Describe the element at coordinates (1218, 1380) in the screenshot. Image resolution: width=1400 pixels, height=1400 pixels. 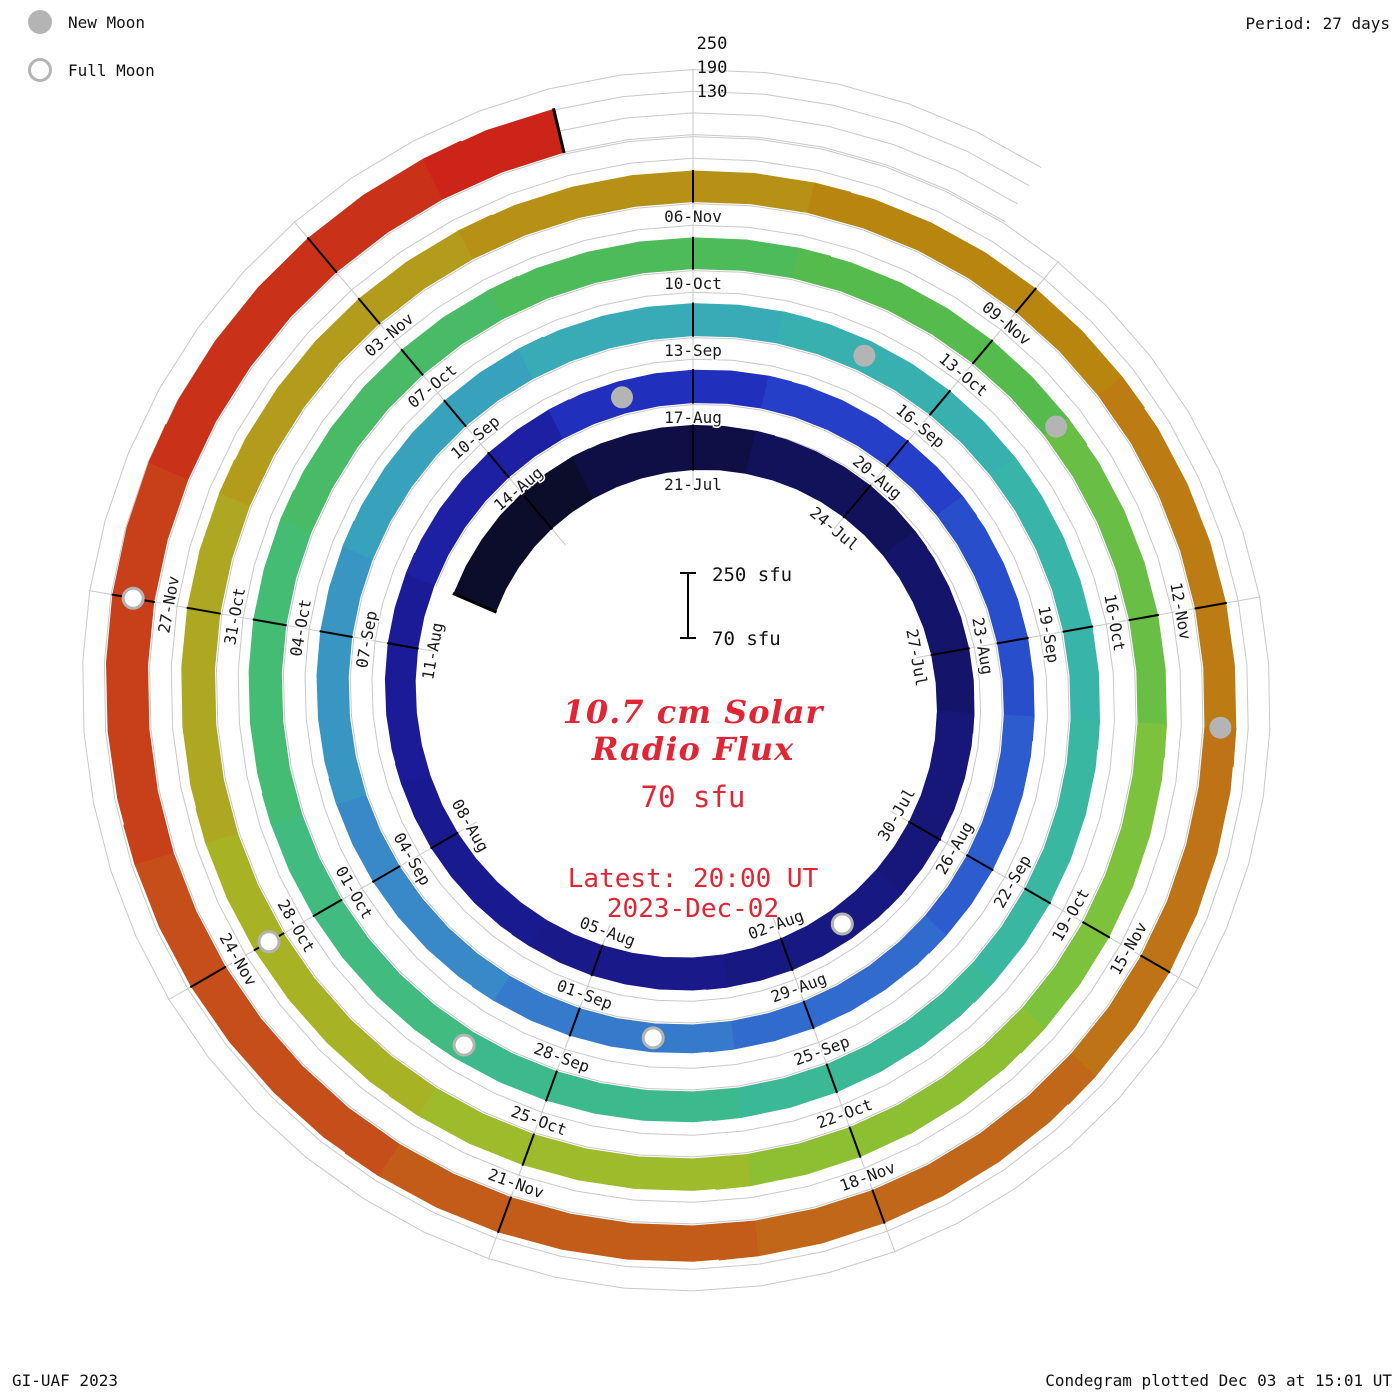
I see `plotted-timestamp: Condegram plotted Dec 03 at 15:01 UT` at that location.